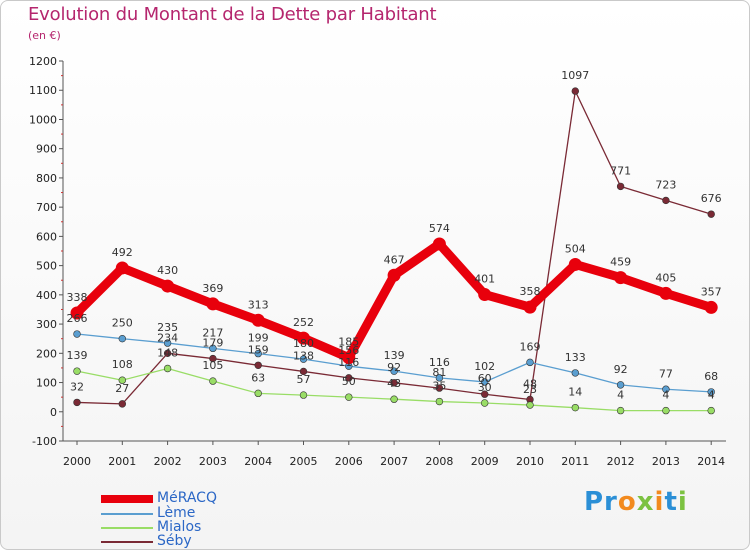  Describe the element at coordinates (122, 388) in the screenshot. I see `data-label-seby: 27` at that location.